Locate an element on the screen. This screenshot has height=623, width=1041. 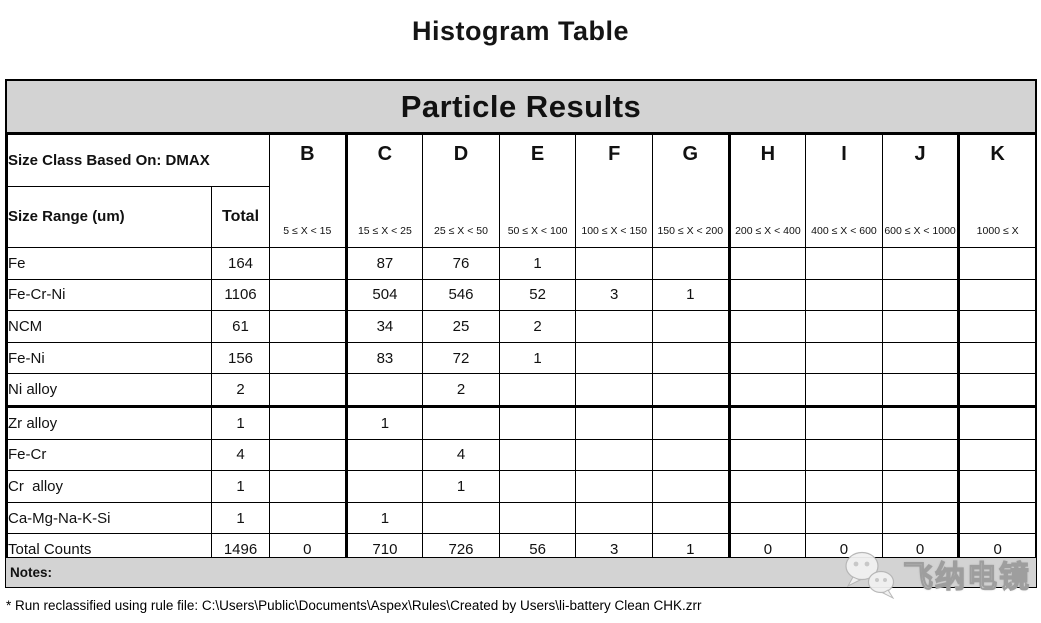
value-cell: 72 is located at coordinates (461, 358).